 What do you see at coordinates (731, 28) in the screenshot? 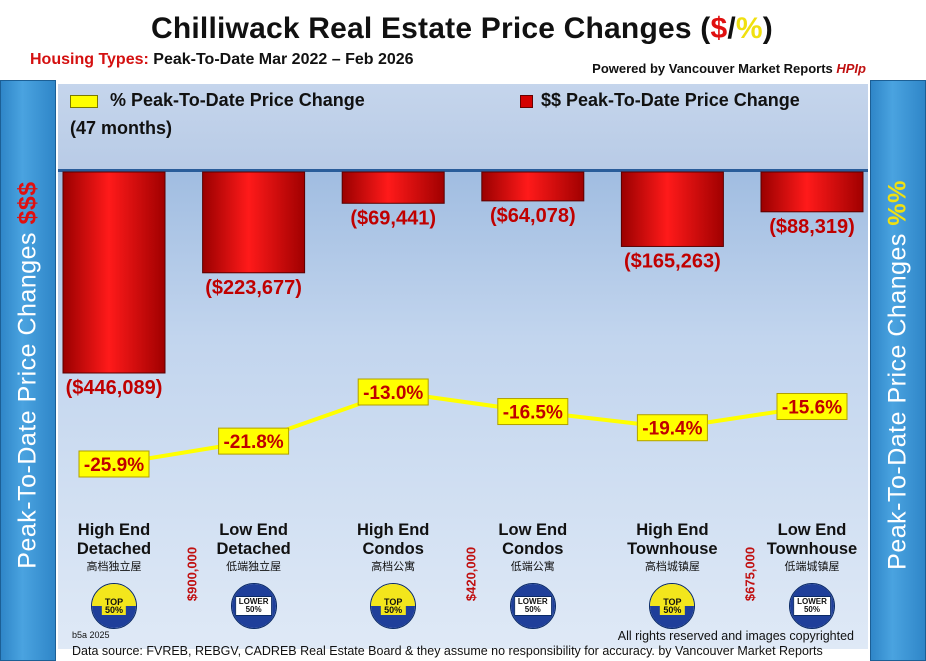
I see `title-slash: /` at bounding box center [731, 28].